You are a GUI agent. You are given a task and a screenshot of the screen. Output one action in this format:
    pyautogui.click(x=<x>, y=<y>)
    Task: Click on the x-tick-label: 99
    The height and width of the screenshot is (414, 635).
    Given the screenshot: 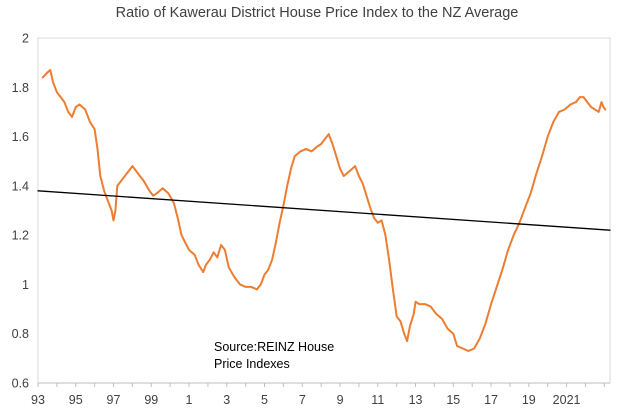 What is the action you would take?
    pyautogui.click(x=151, y=400)
    